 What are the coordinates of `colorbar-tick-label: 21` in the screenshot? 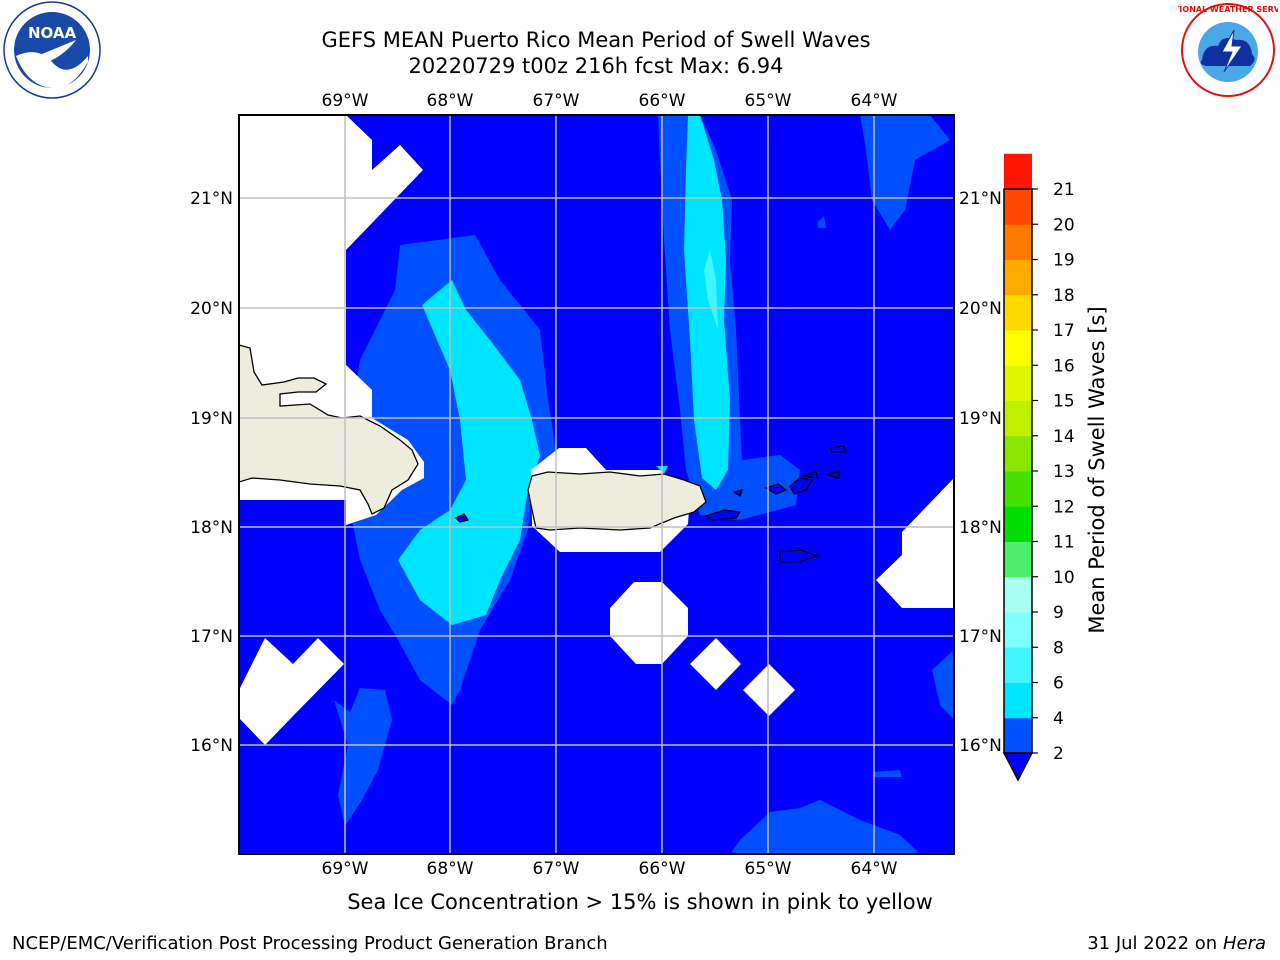 It's located at (1064, 190).